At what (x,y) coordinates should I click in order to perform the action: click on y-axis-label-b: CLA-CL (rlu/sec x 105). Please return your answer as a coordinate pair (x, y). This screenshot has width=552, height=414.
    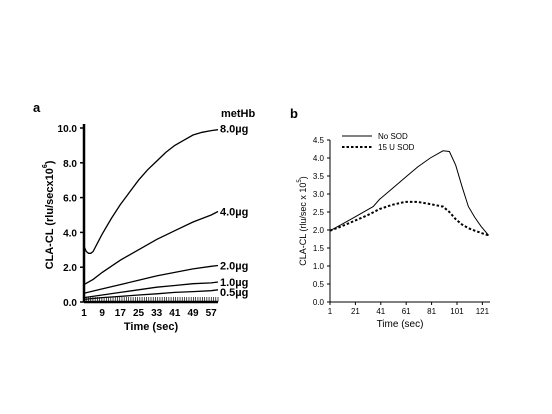
    Looking at the image, I should click on (302, 221).